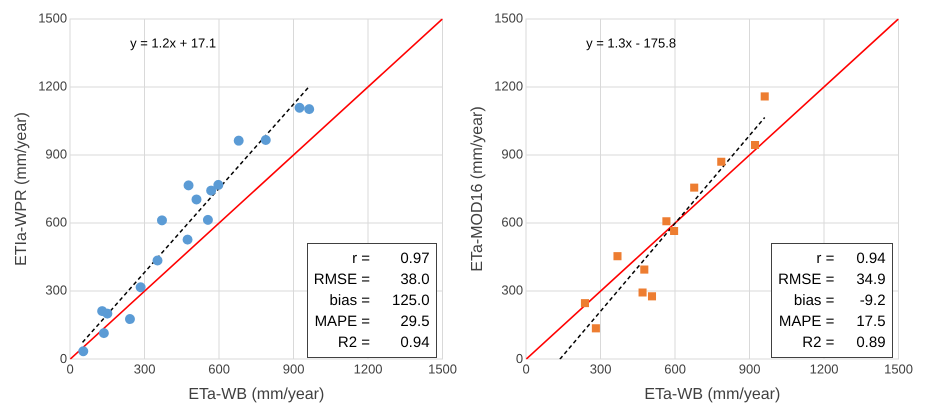  What do you see at coordinates (391, 259) in the screenshot?
I see `text: r = 0.97` at bounding box center [391, 259].